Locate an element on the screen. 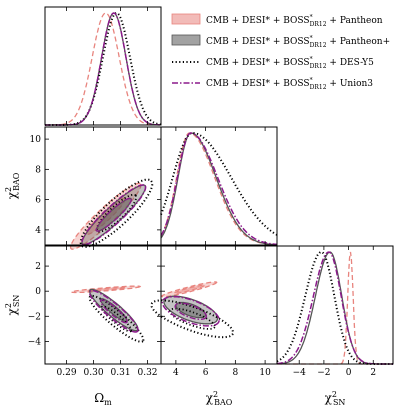 This screenshot has width=403, height=410. x-axis-label-sn: χ2 SN is located at coordinates (335, 398).